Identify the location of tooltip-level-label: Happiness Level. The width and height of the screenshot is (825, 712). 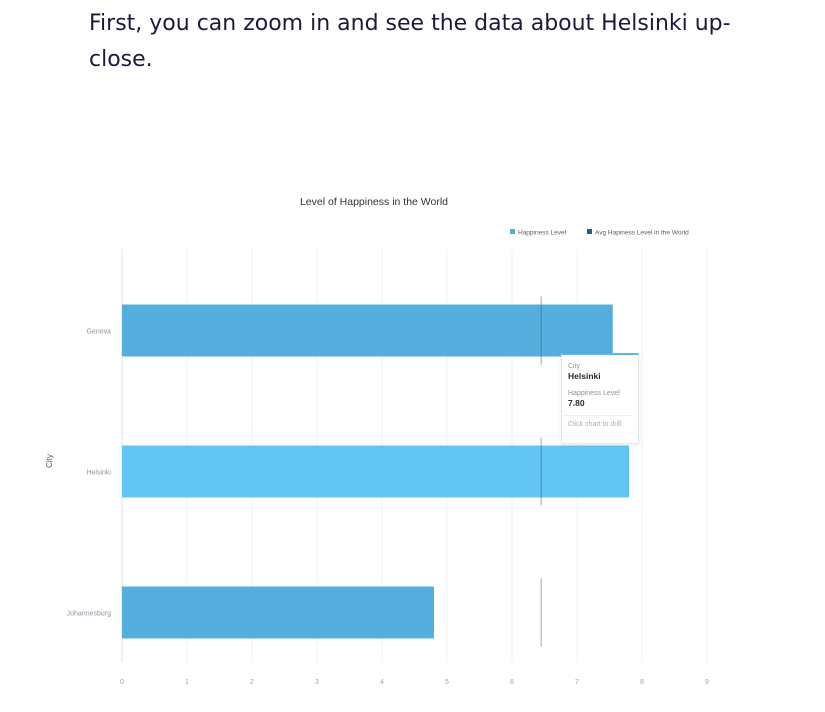
(594, 393).